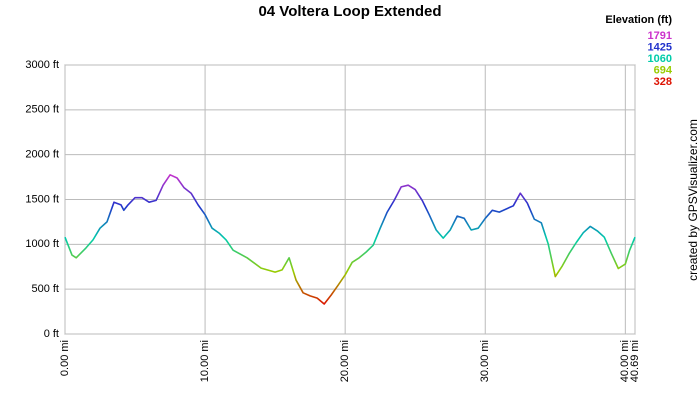 Image resolution: width=700 pixels, height=400 pixels. What do you see at coordinates (42, 199) in the screenshot?
I see `y-tick-label: 1500 ft` at bounding box center [42, 199].